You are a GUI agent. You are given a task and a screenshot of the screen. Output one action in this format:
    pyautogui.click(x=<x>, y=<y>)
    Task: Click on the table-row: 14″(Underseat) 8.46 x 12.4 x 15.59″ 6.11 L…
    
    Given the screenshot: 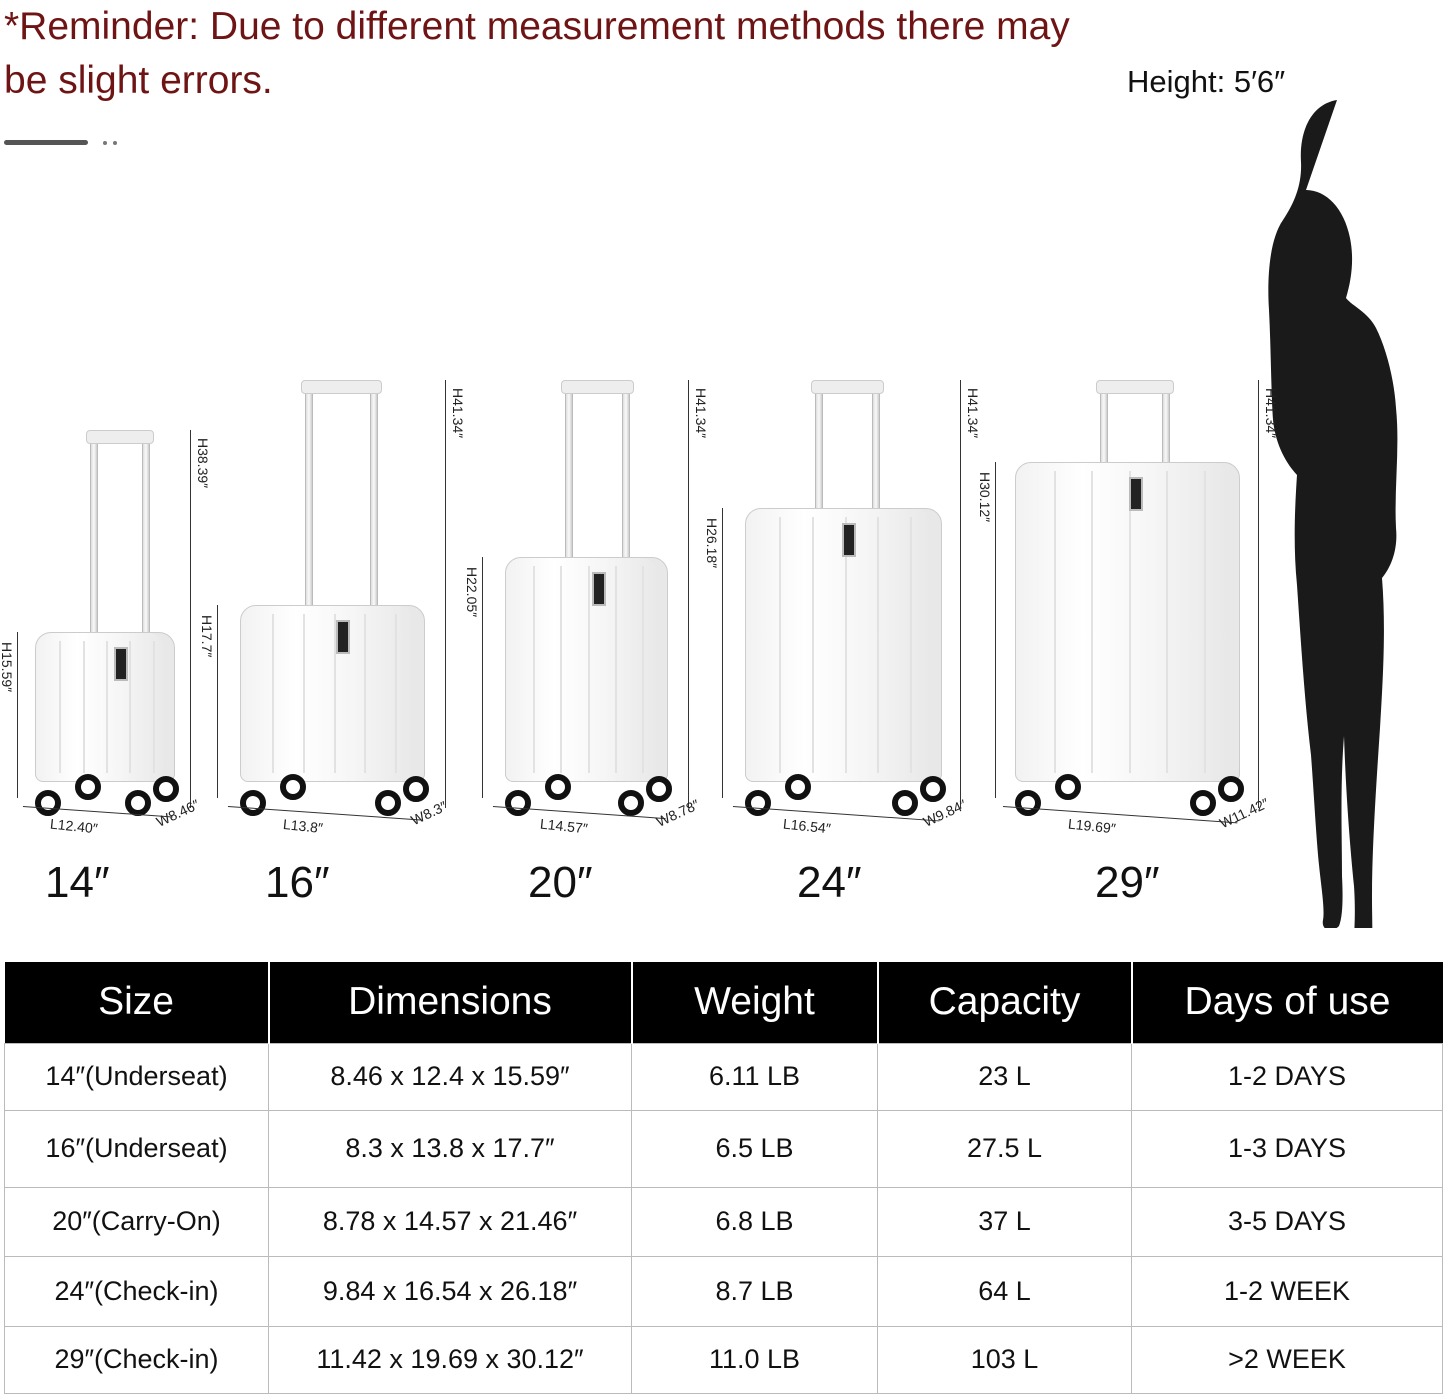 What is the action you would take?
    pyautogui.click(x=723, y=1076)
    